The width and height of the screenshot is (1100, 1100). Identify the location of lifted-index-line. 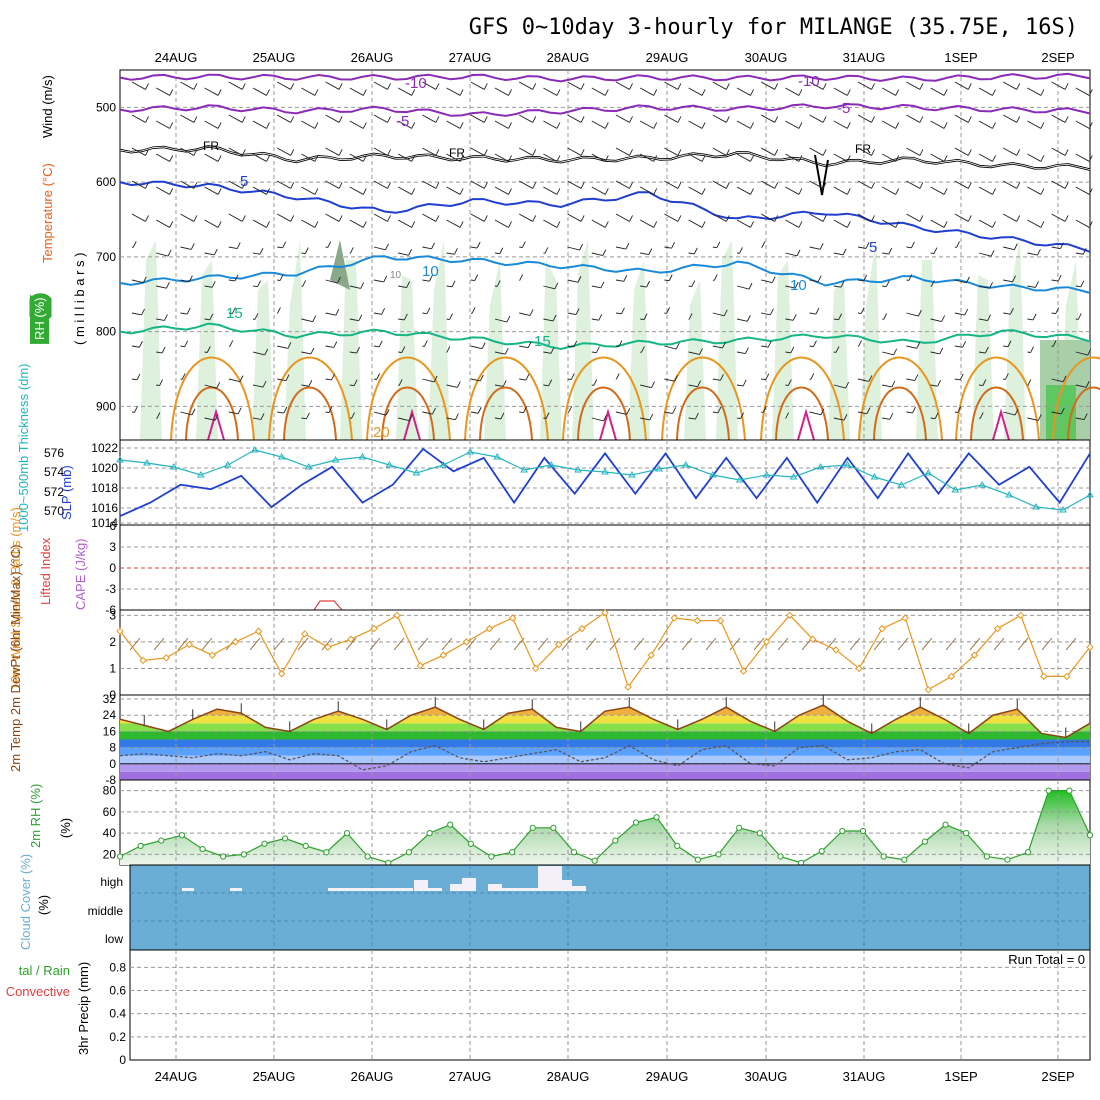
(328, 605).